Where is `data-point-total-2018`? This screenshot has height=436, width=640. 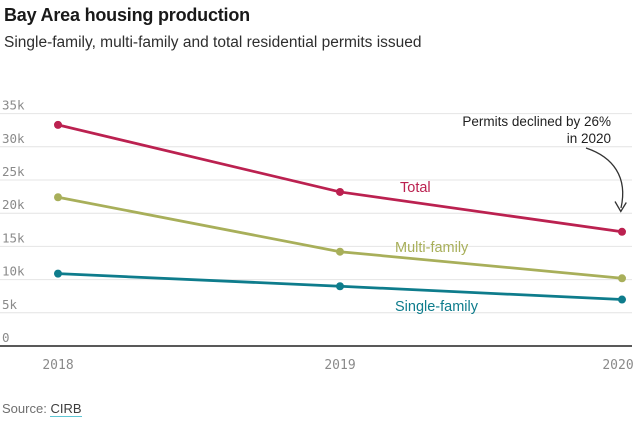 data-point-total-2018 is located at coordinates (58, 124).